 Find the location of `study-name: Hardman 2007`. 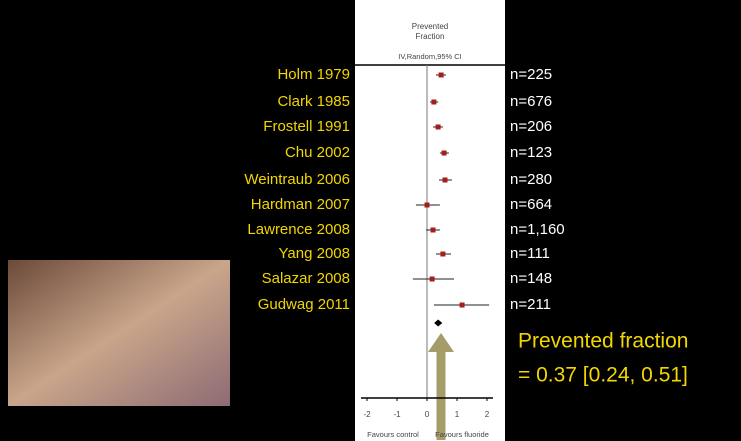

study-name: Hardman 2007 is located at coordinates (300, 204).